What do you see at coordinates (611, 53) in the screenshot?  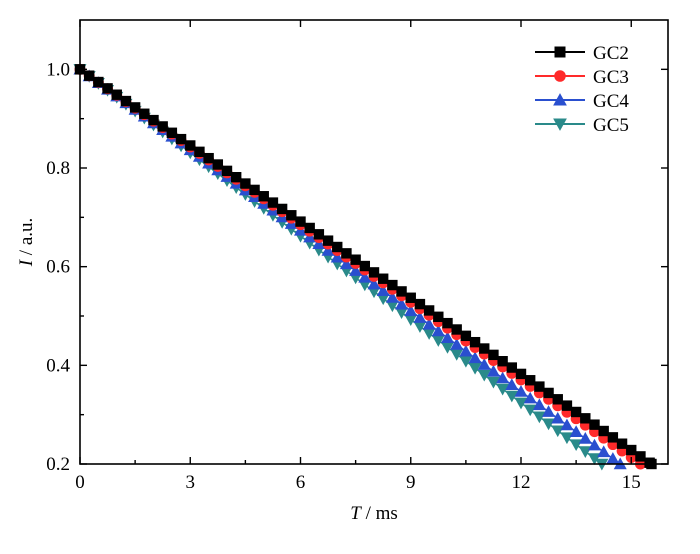 I see `legend-label: GC2` at bounding box center [611, 53].